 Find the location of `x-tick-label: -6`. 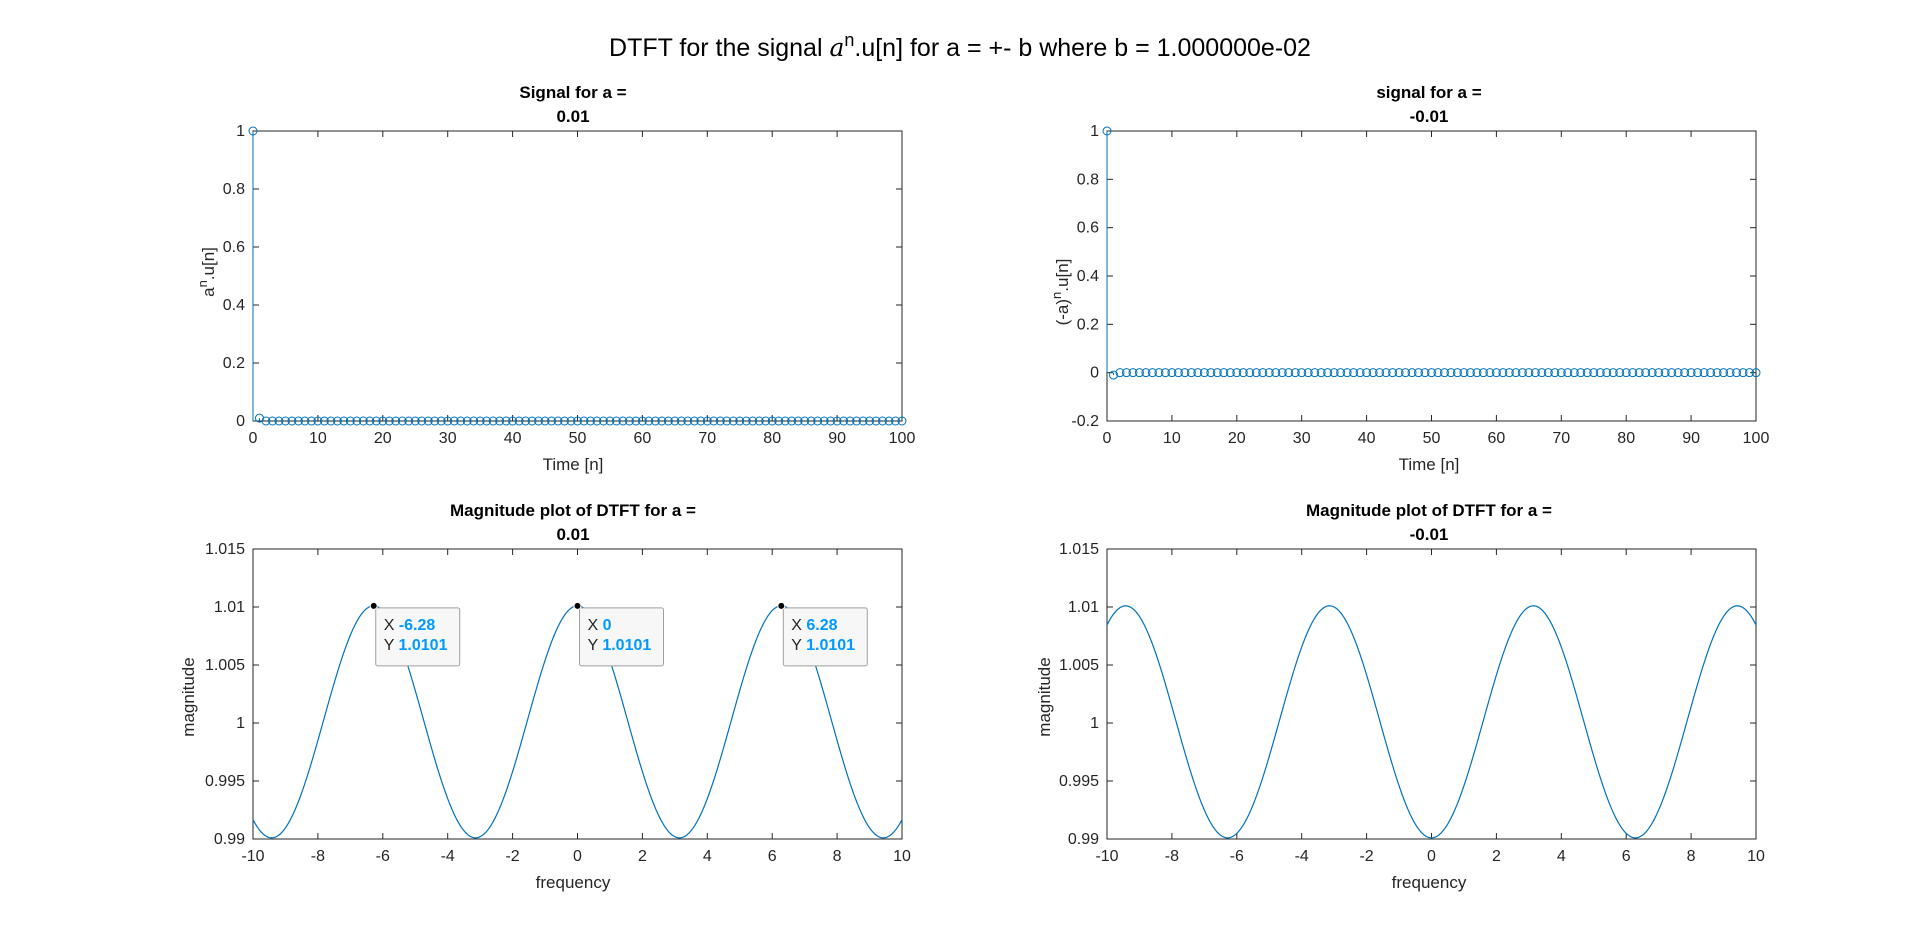

x-tick-label: -6 is located at coordinates (383, 856).